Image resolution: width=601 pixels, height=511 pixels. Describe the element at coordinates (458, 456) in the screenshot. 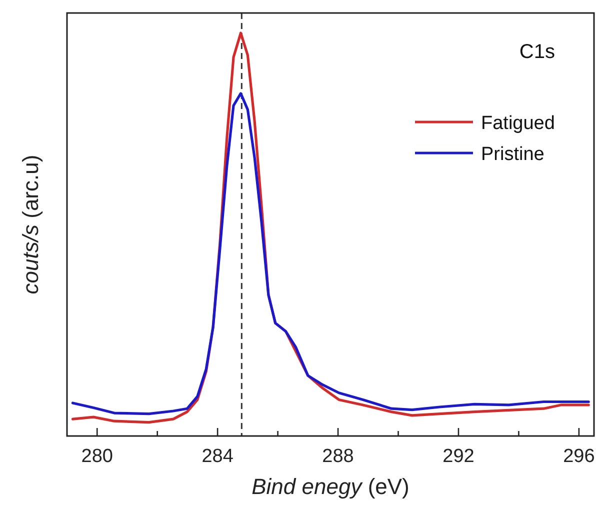

I see `x-tick-label: 292` at that location.